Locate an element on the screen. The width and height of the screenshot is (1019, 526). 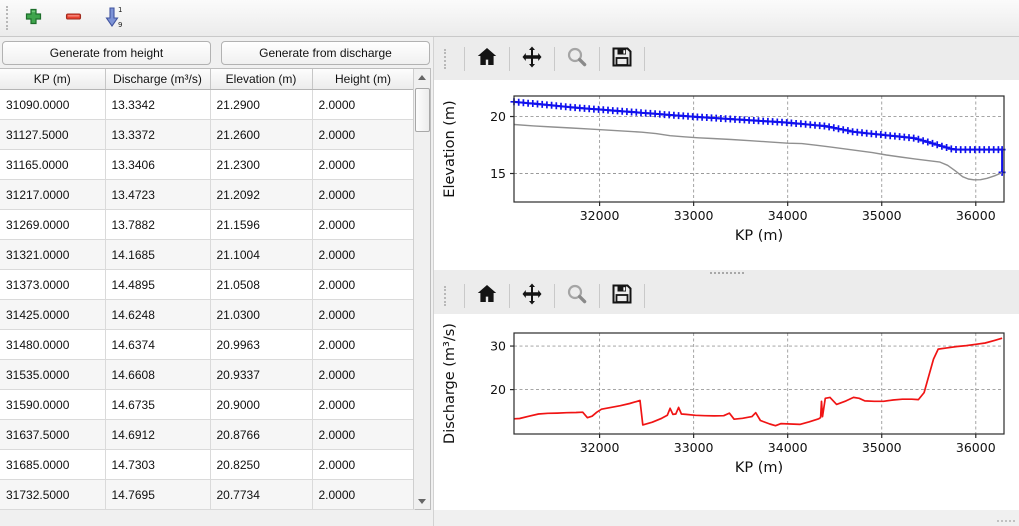
column-header: KP (m) is located at coordinates (53, 79).